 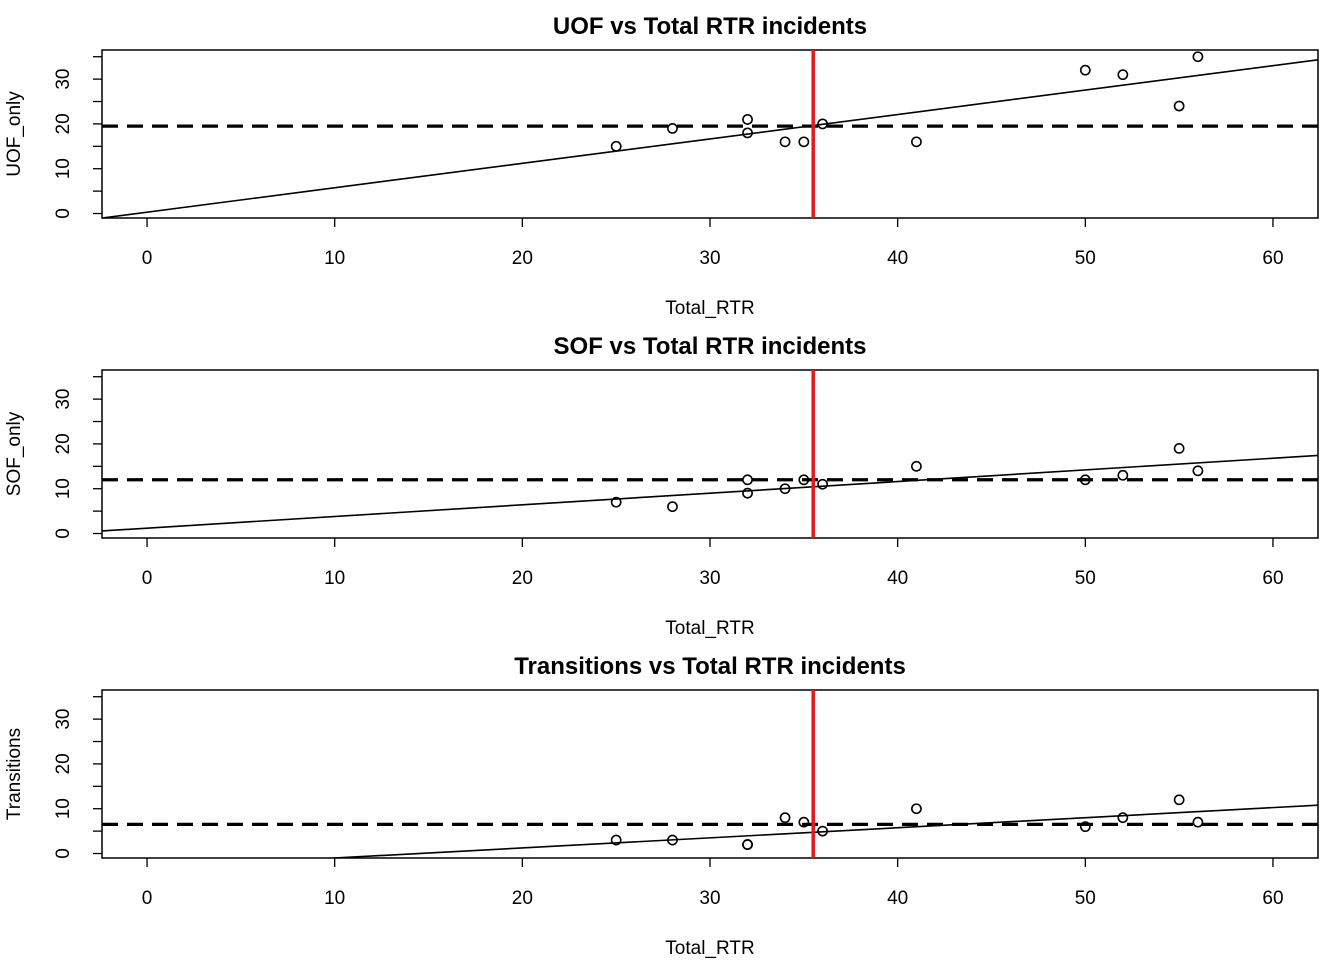 What do you see at coordinates (14, 134) in the screenshot?
I see `y-axis-label: UOF_only` at bounding box center [14, 134].